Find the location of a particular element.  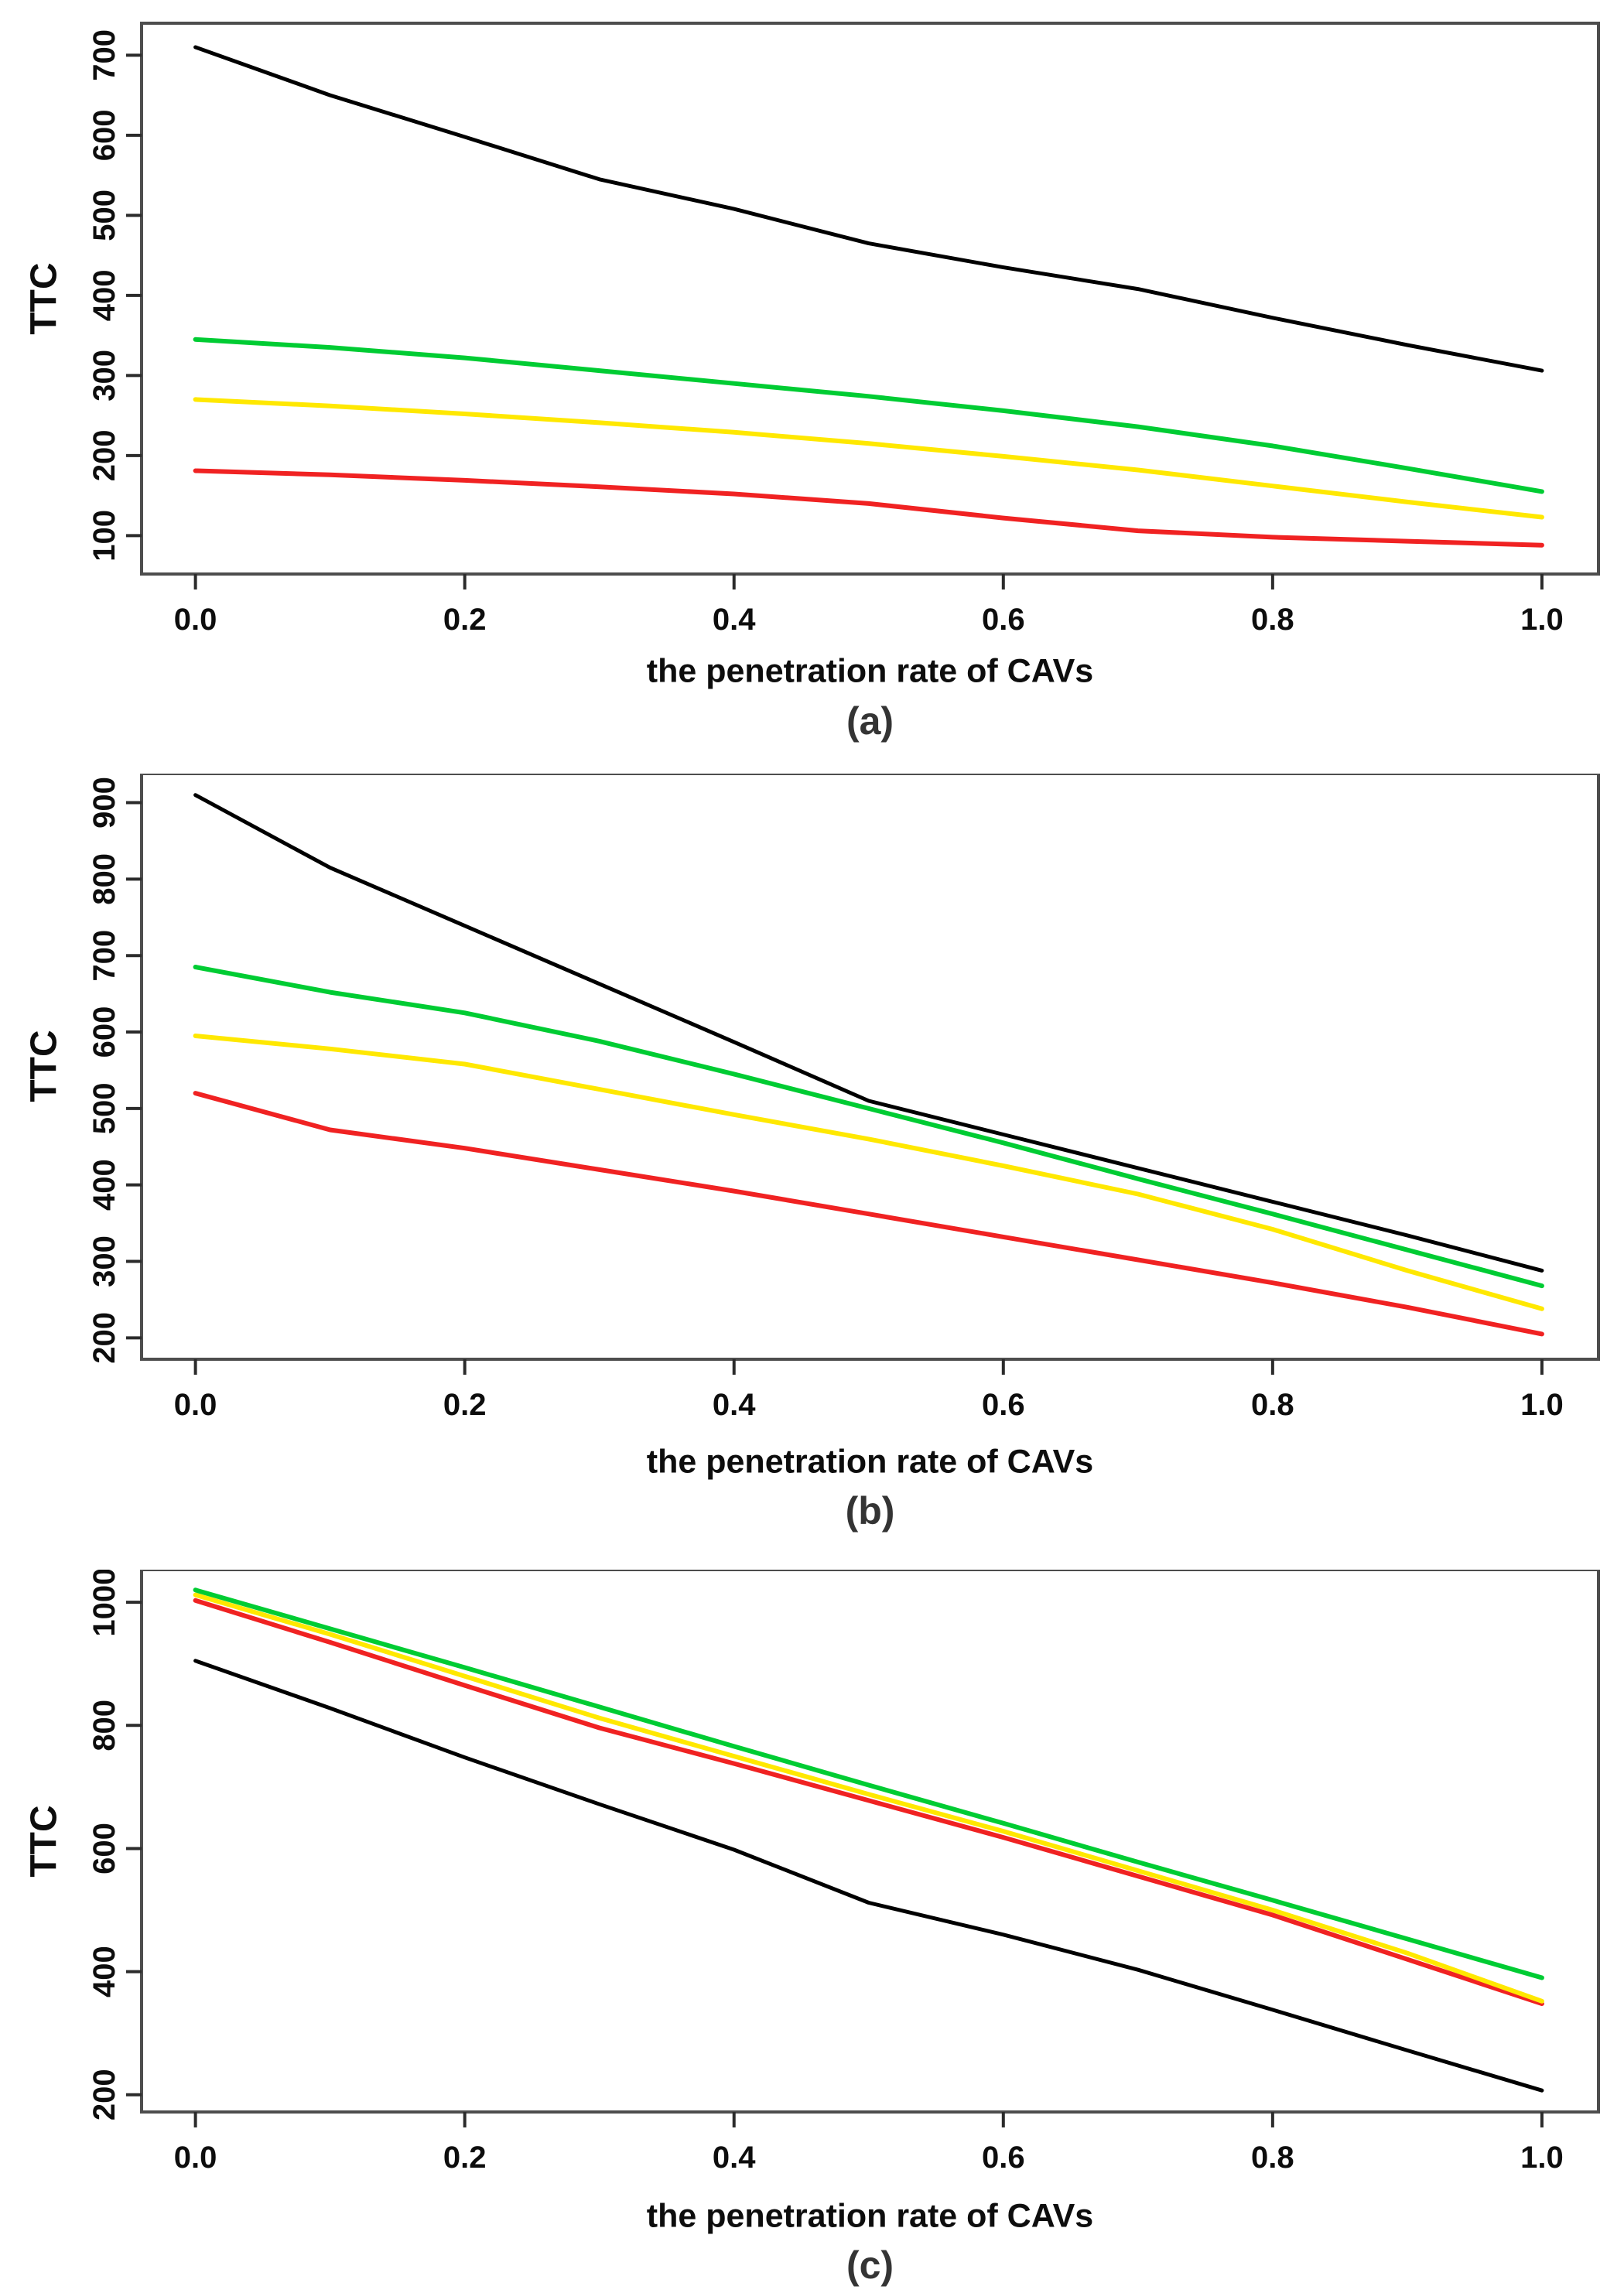

y-axis-label-b: TTC is located at coordinates (44, 1066).